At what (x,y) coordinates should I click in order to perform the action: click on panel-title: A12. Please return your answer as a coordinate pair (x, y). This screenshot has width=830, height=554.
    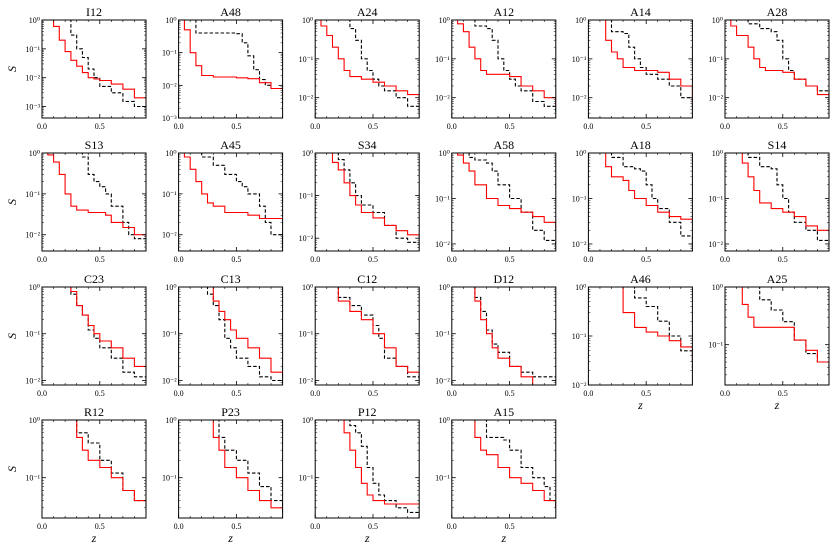
    Looking at the image, I should click on (503, 12).